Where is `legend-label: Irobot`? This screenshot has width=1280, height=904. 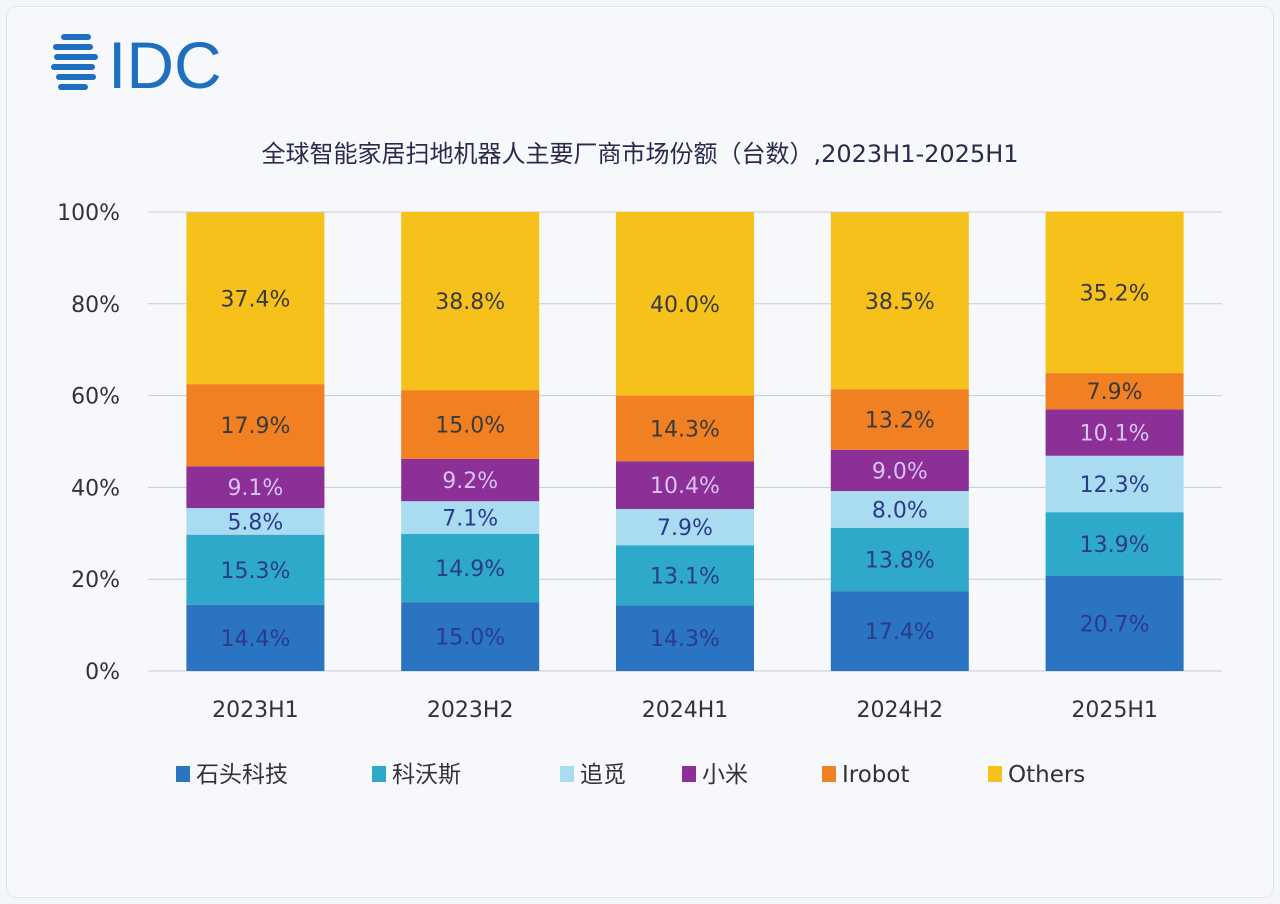
legend-label: Irobot is located at coordinates (876, 775).